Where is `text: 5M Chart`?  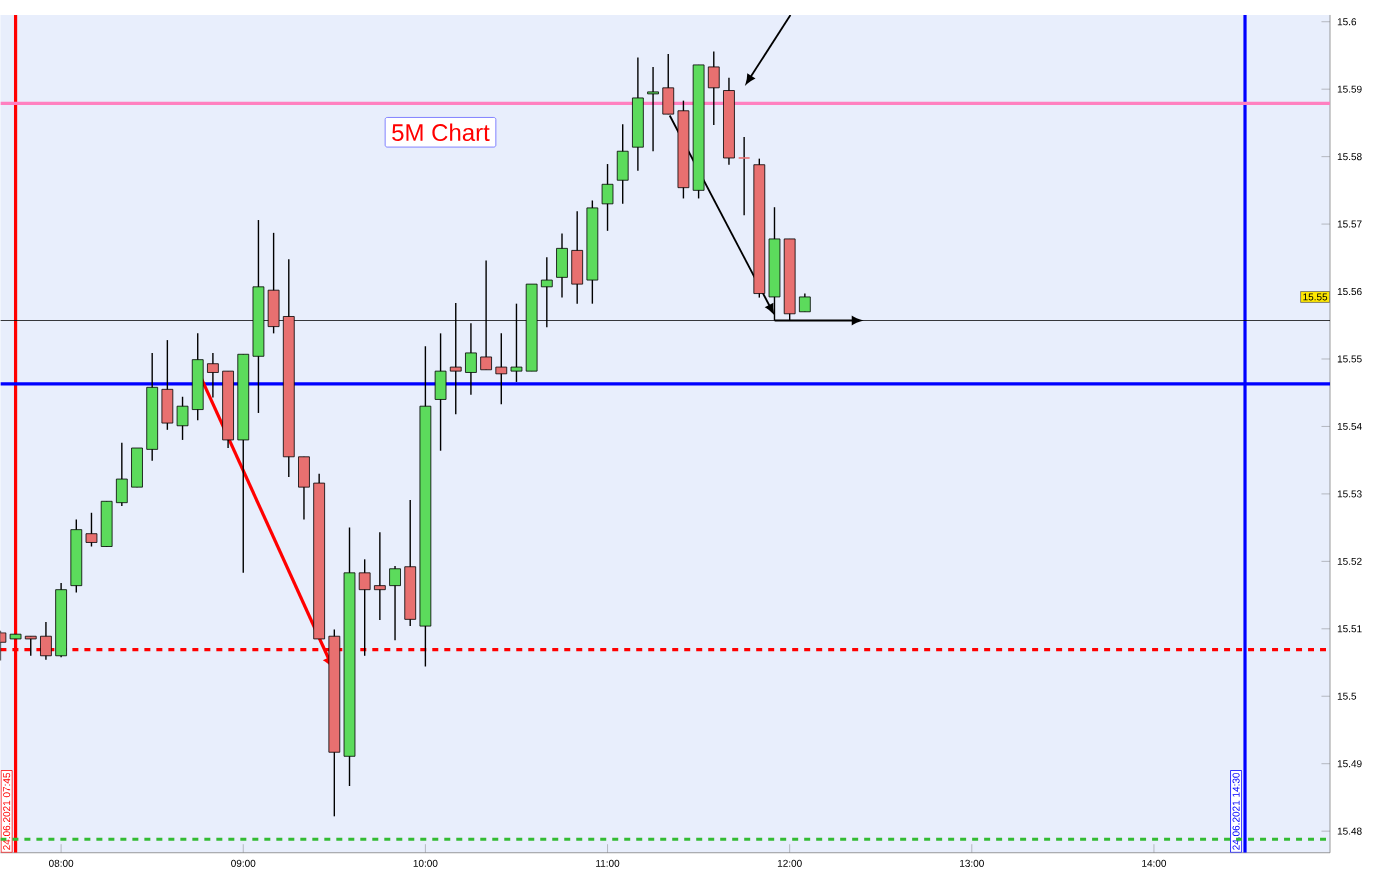 text: 5M Chart is located at coordinates (441, 132).